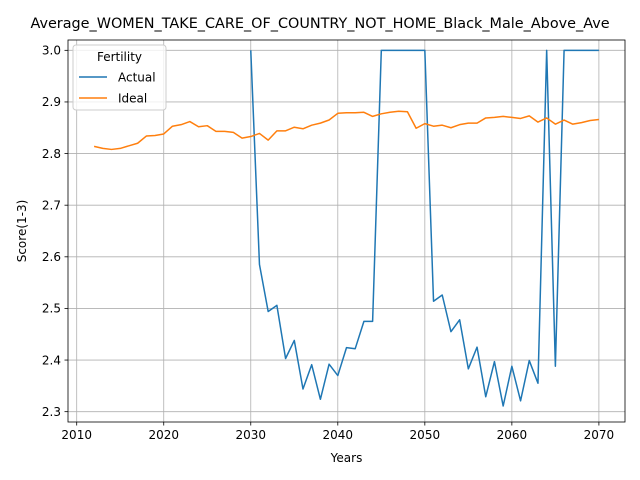  What do you see at coordinates (338, 435) in the screenshot?
I see `x-tick-label: 2040` at bounding box center [338, 435].